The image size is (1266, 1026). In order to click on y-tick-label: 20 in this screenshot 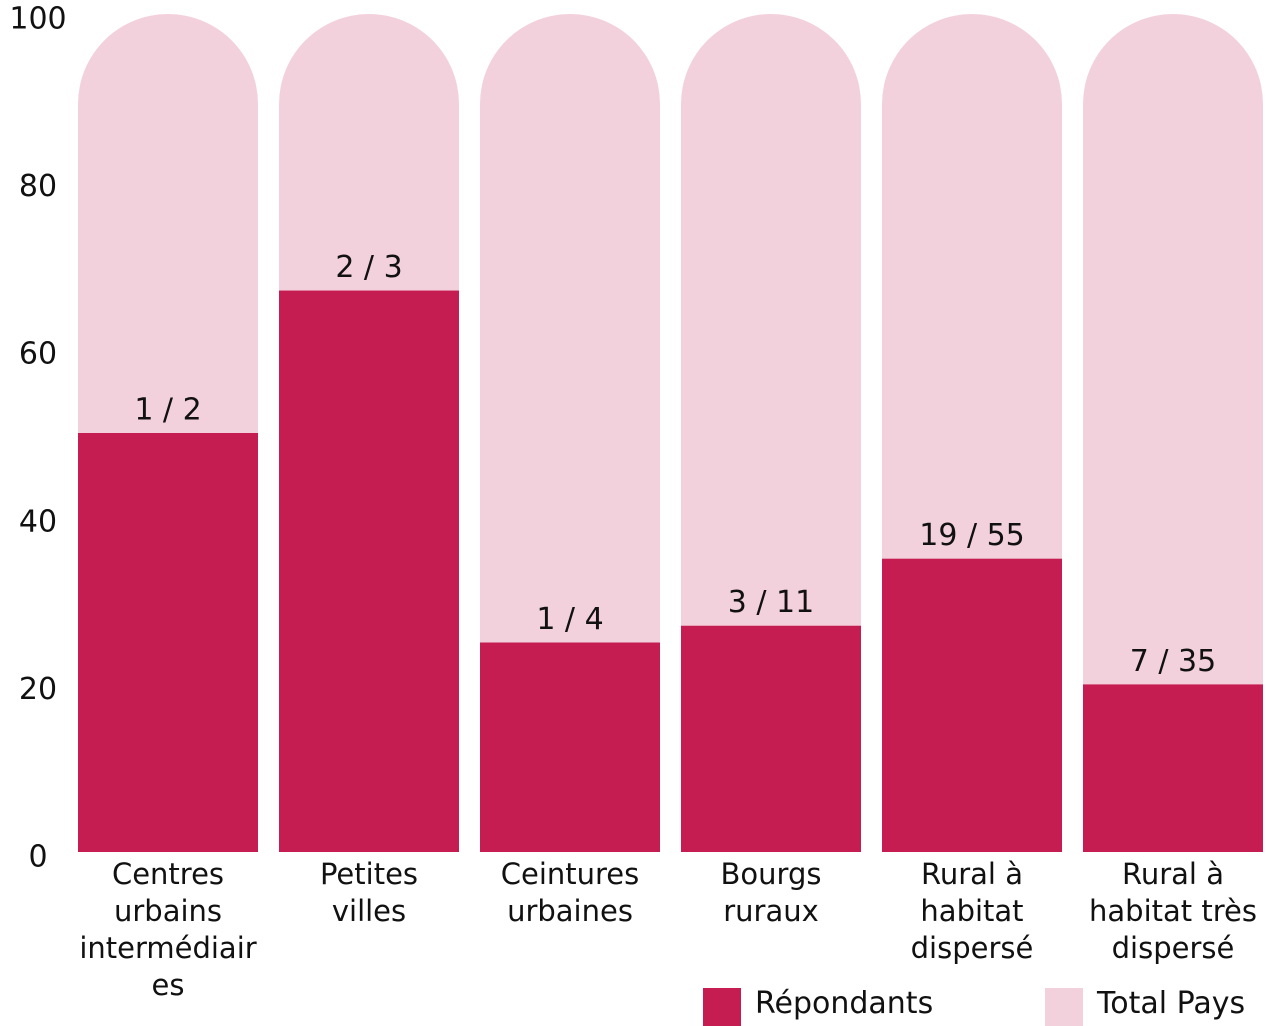, I will do `click(38, 689)`.